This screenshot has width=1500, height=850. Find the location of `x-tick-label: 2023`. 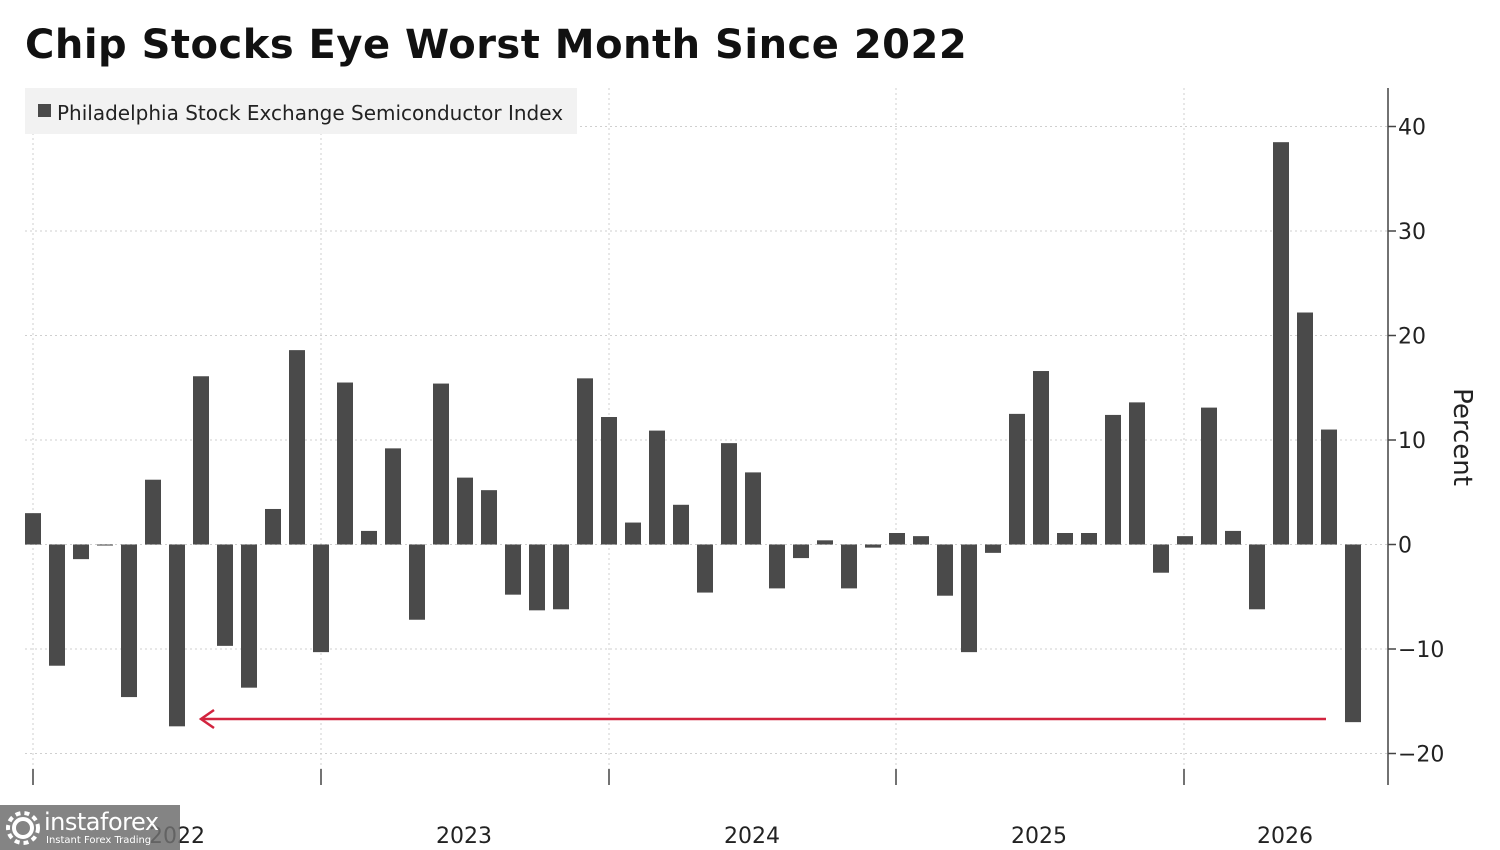

x-tick-label: 2023 is located at coordinates (464, 836).